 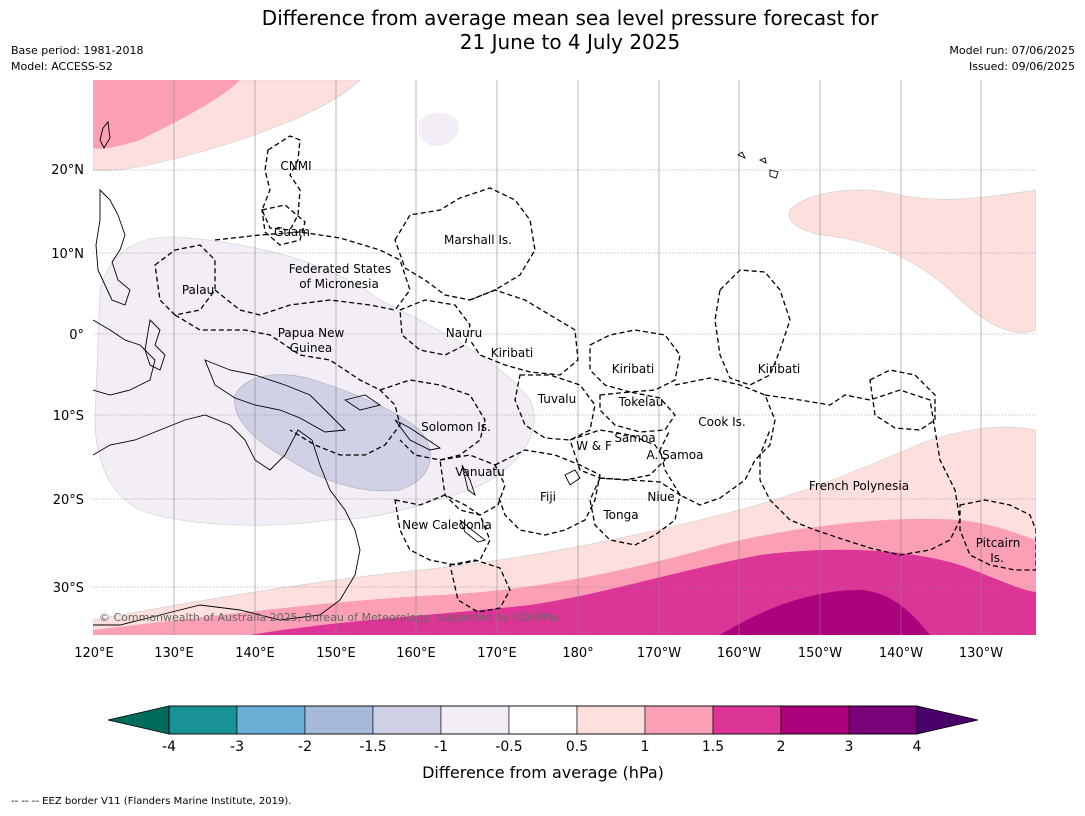 I want to click on label-pitcairn-line2: Is., so click(x=997, y=558).